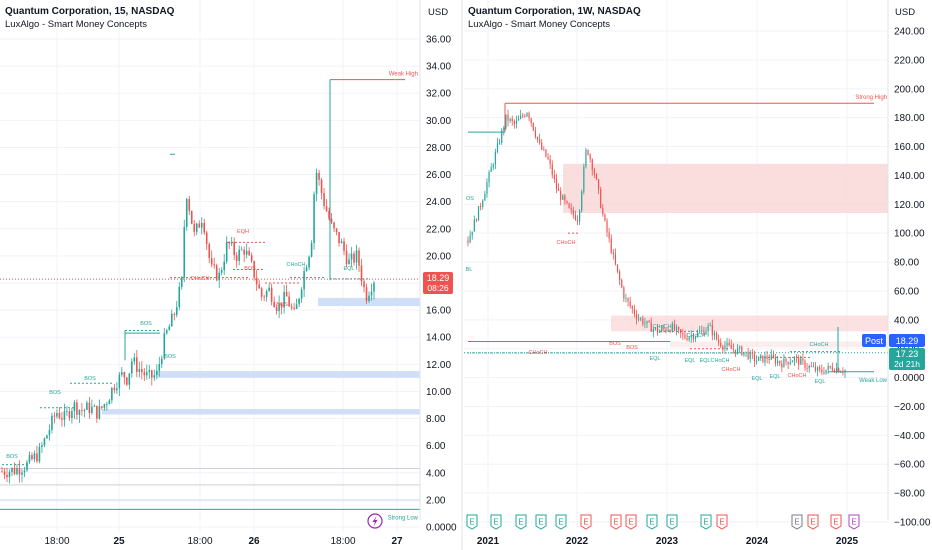 This screenshot has width=932, height=550. What do you see at coordinates (254, 541) in the screenshot?
I see `x-tick-label: 26` at bounding box center [254, 541].